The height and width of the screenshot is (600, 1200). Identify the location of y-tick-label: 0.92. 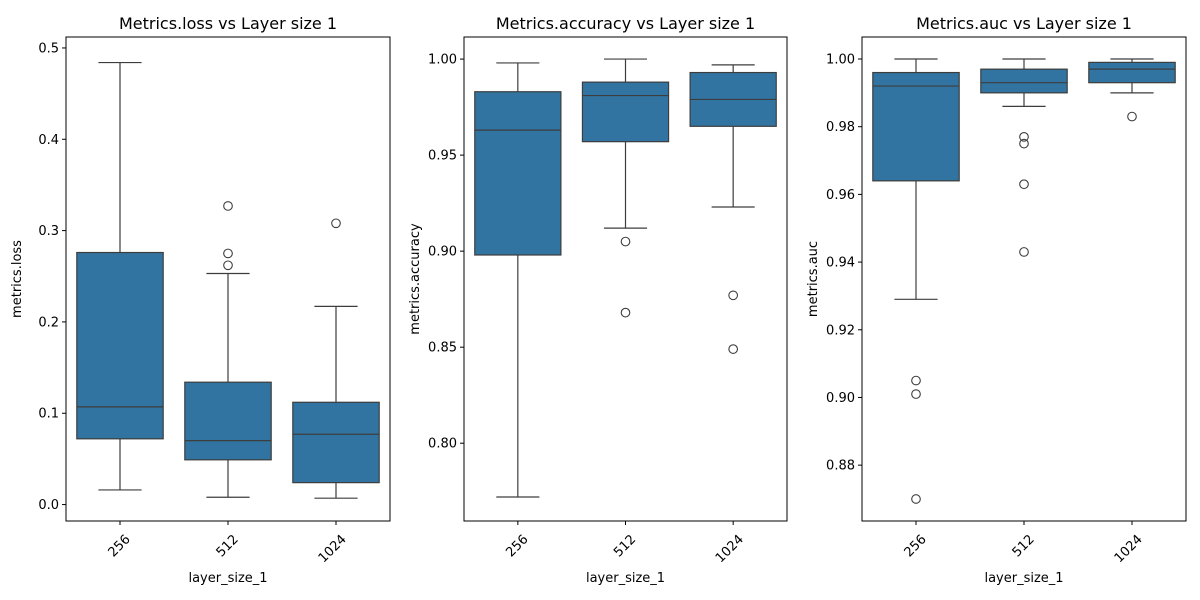
(840, 330).